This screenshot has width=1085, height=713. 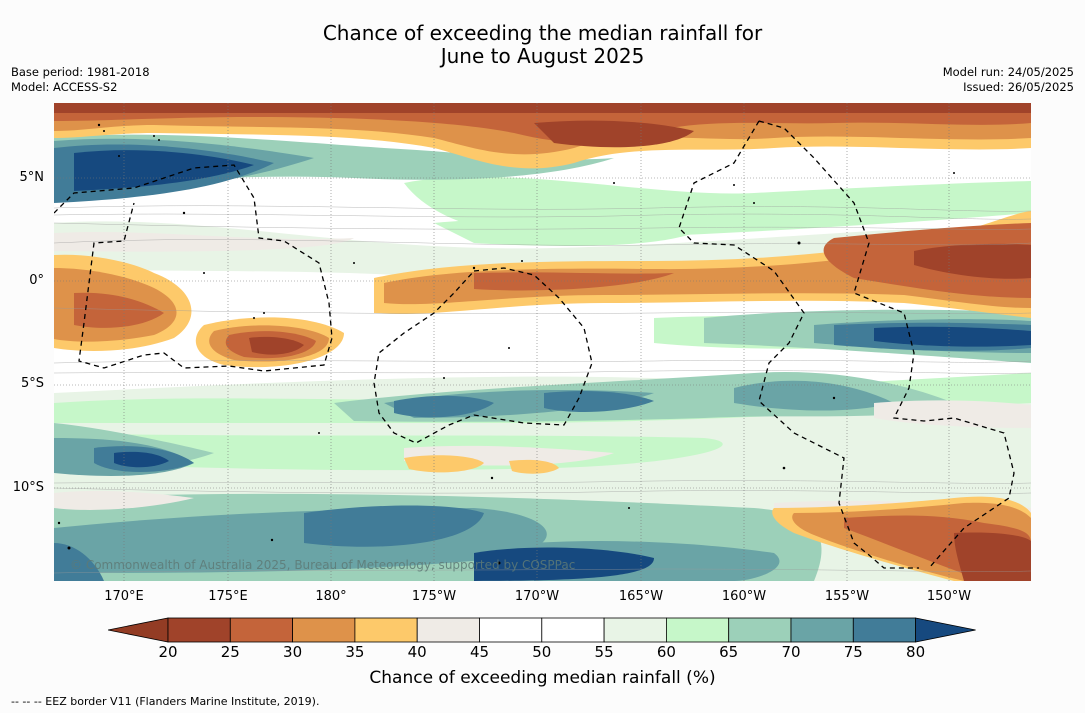 I want to click on meta-right: Model run: 24/05/2025 Issued: 26/05/2025, so click(x=1008, y=80).